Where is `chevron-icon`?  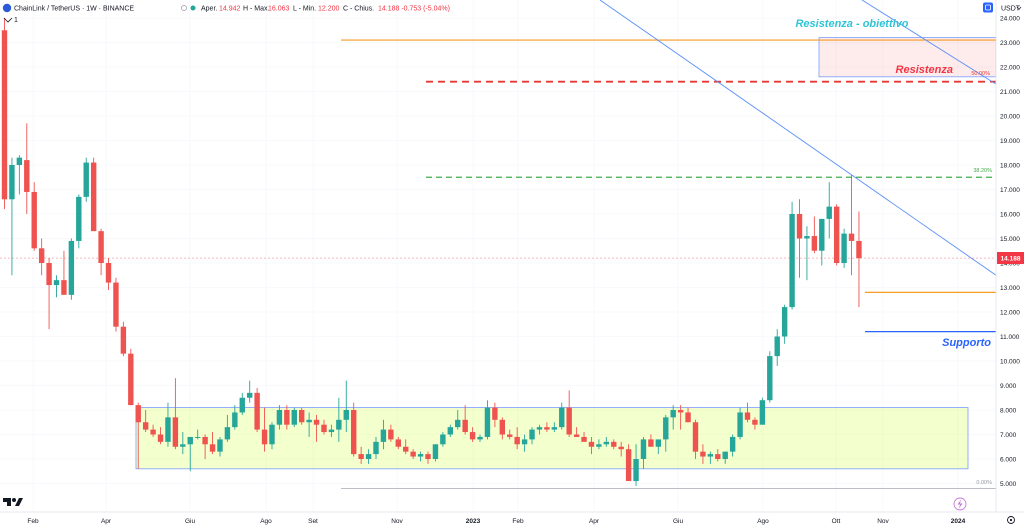
chevron-icon is located at coordinates (8, 20).